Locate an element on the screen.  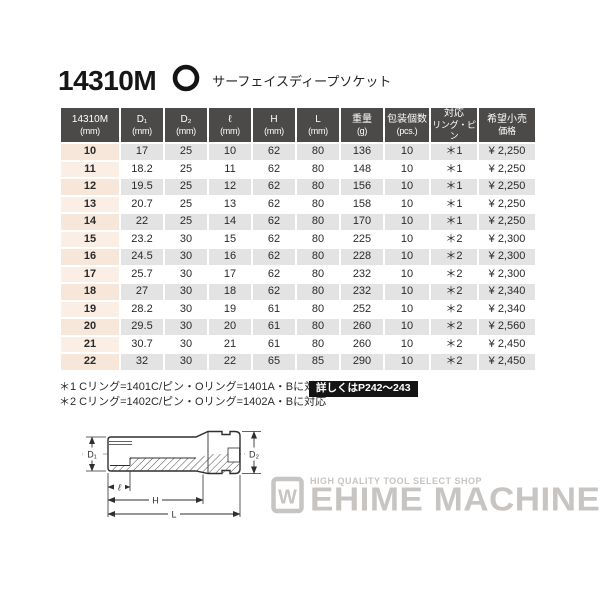
title-block: 14310M サーフェイスディープソケット is located at coordinates (224, 80).